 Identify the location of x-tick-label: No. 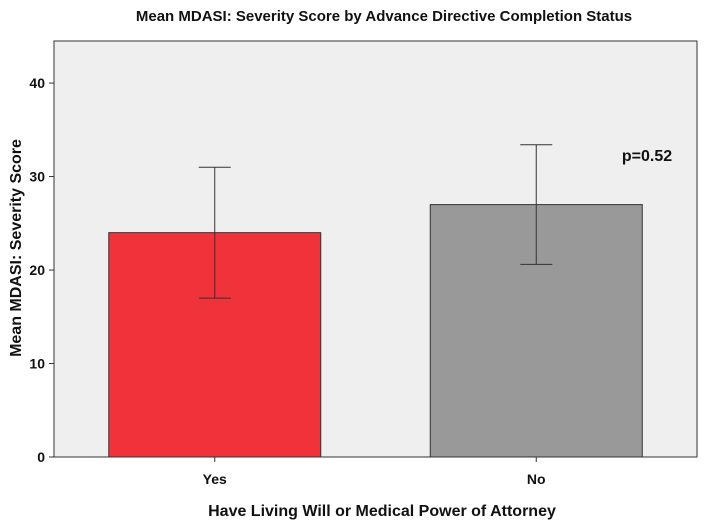
(536, 479).